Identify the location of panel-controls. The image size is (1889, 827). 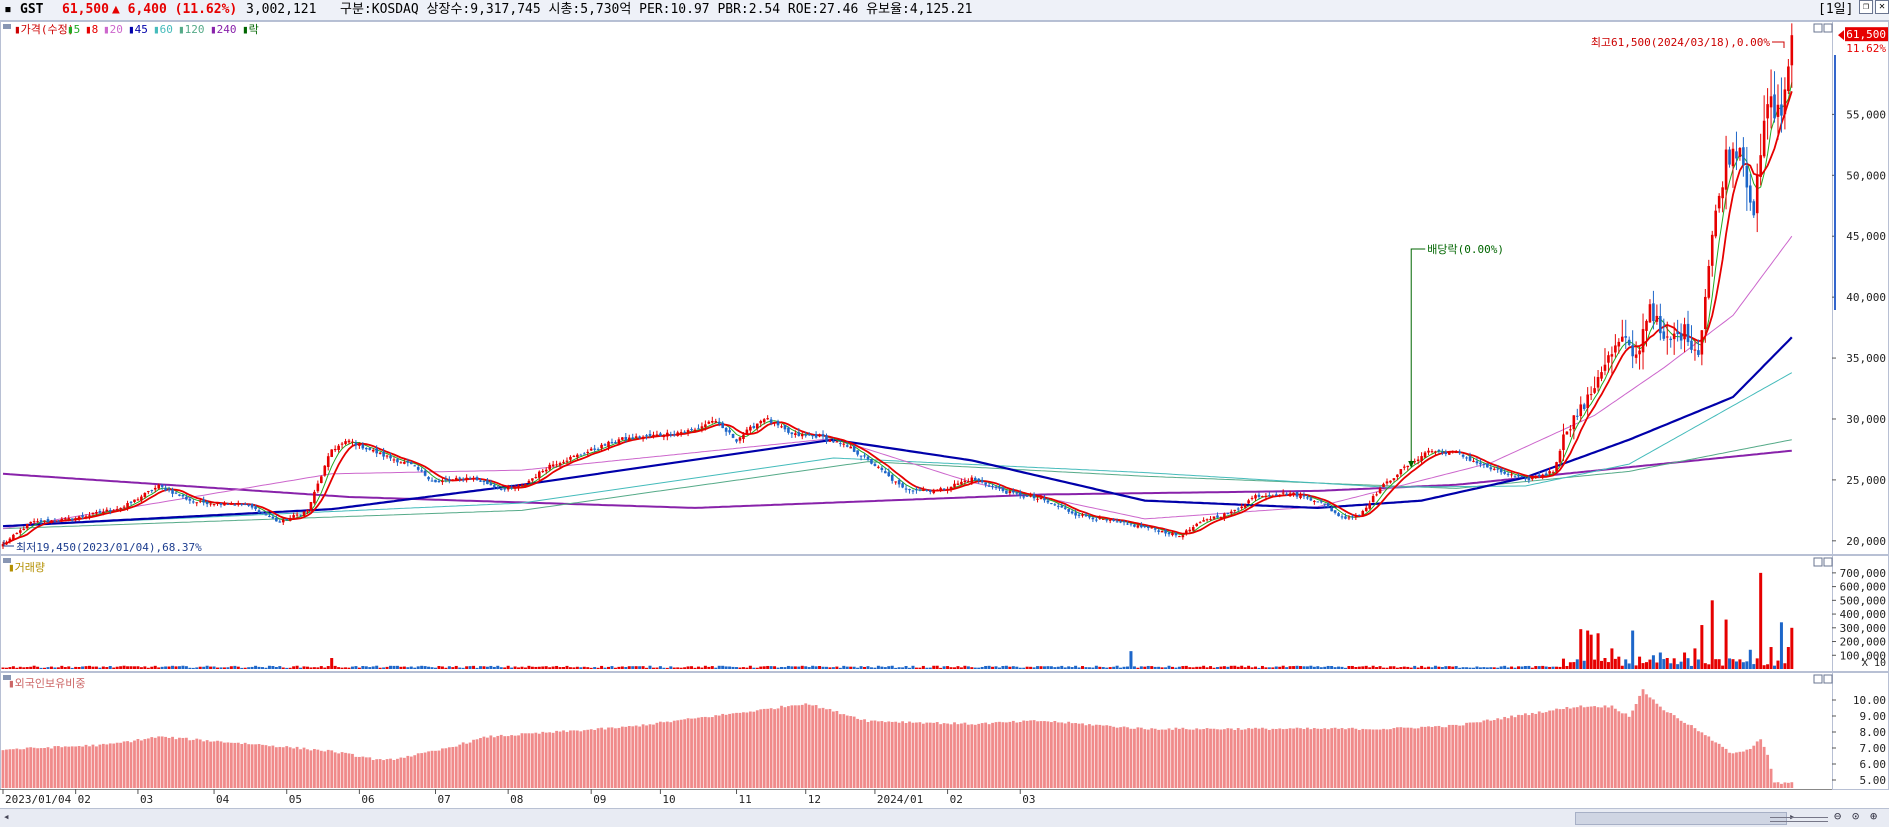
(1823, 353).